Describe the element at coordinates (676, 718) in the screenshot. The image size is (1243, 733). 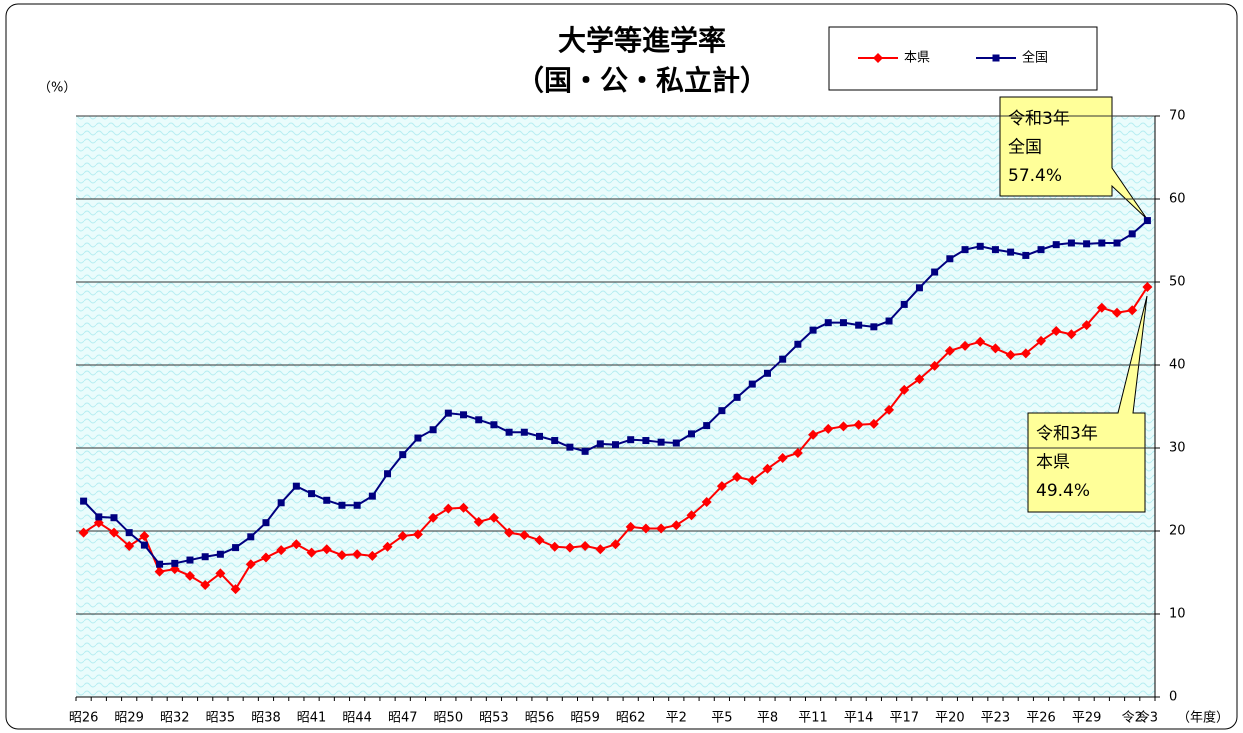
I see `x-tick-label: 平2` at that location.